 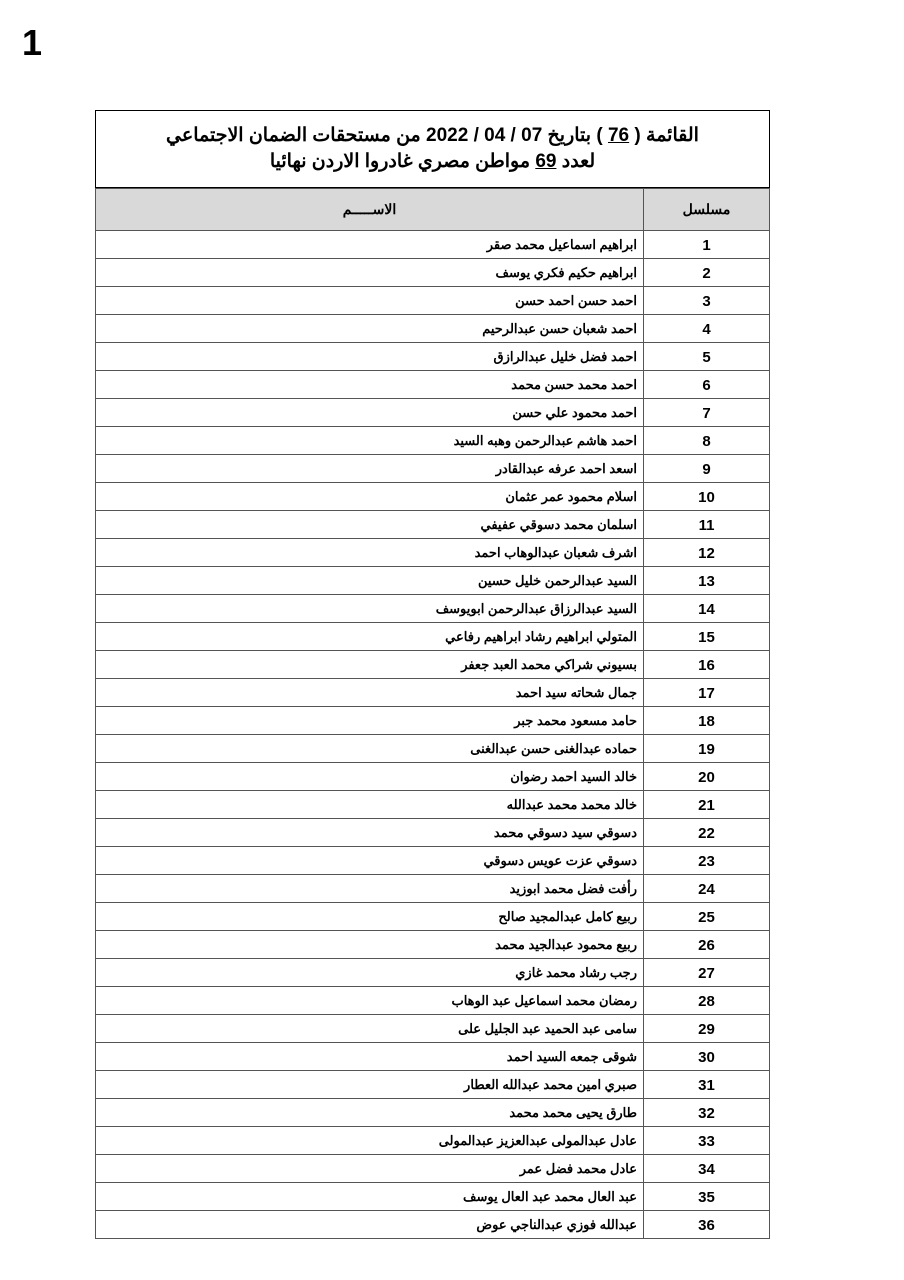 I want to click on table-row: 8 احمد هاشم عبدالرحمن وهبه السيد, so click(x=432, y=440).